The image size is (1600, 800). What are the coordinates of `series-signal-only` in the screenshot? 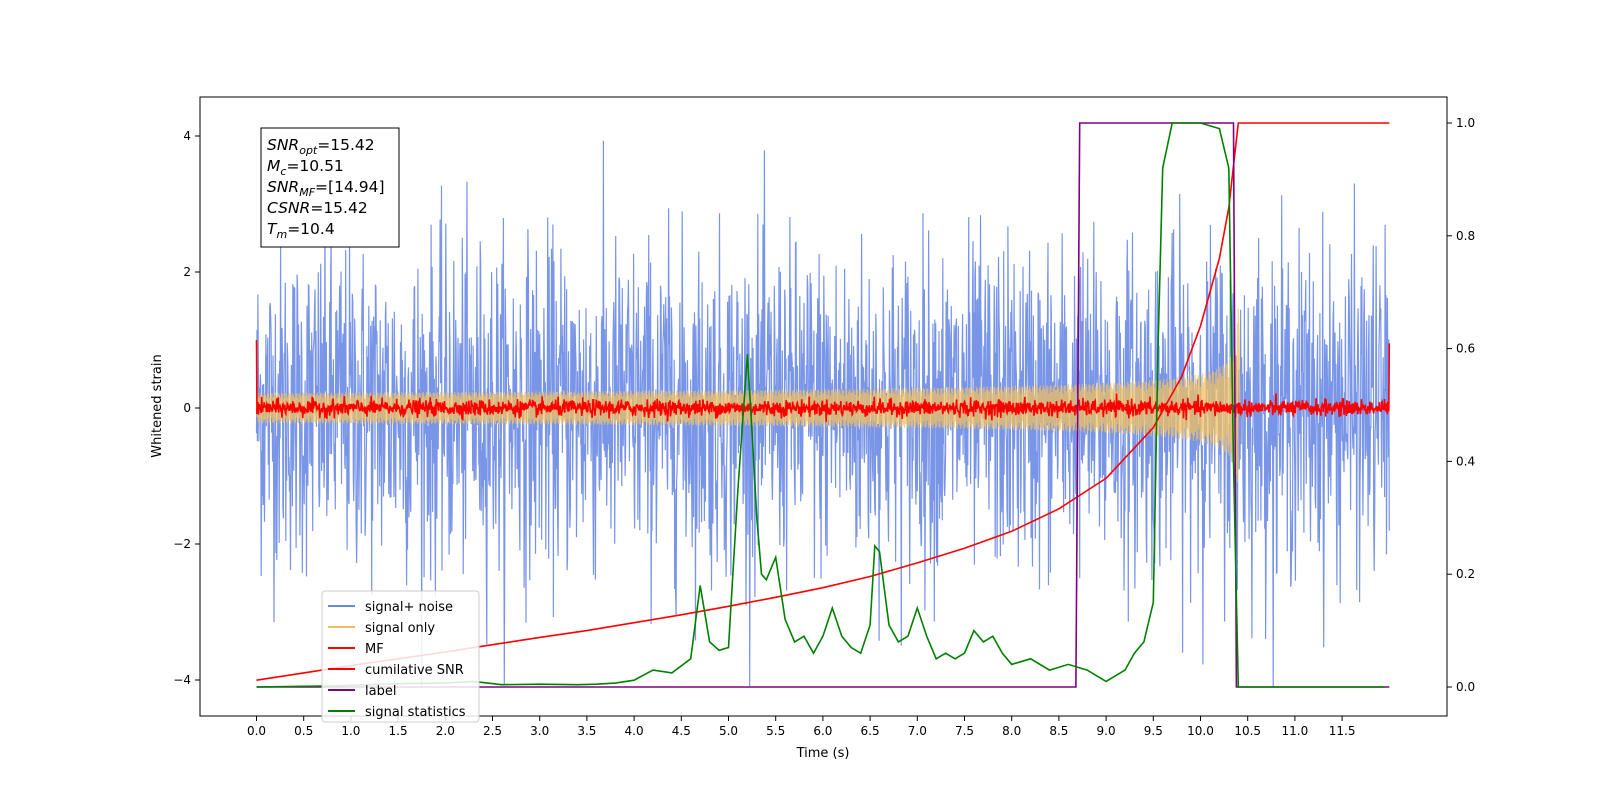 It's located at (748, 395).